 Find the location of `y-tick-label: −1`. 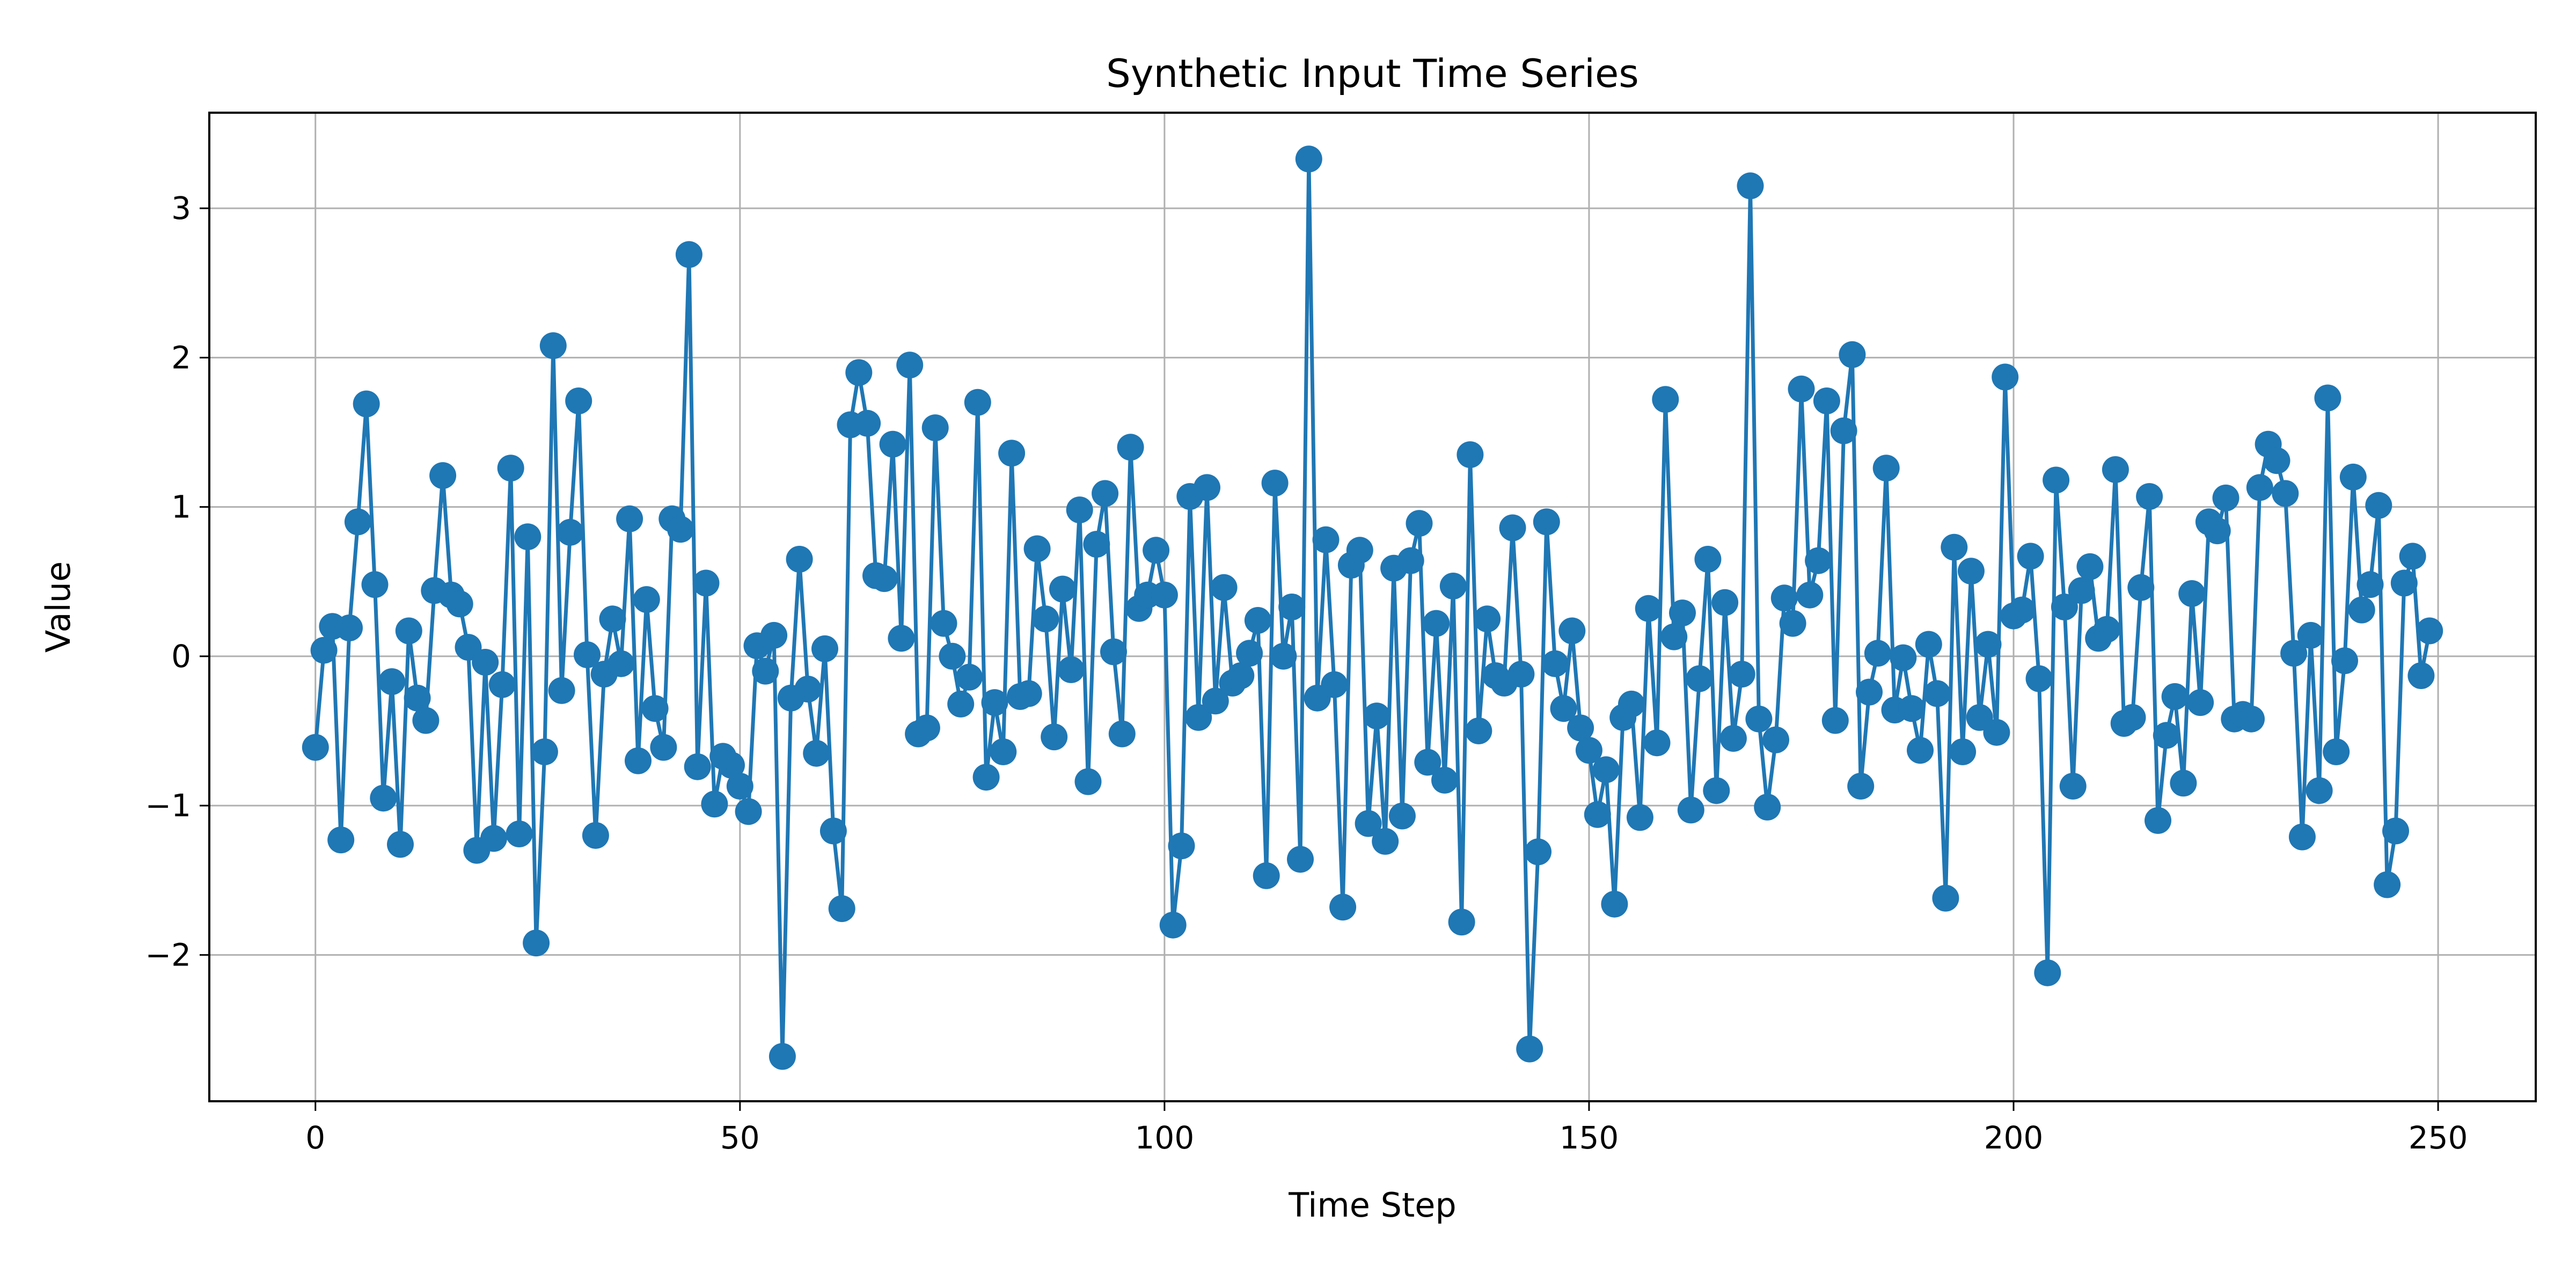

y-tick-label: −1 is located at coordinates (168, 805).